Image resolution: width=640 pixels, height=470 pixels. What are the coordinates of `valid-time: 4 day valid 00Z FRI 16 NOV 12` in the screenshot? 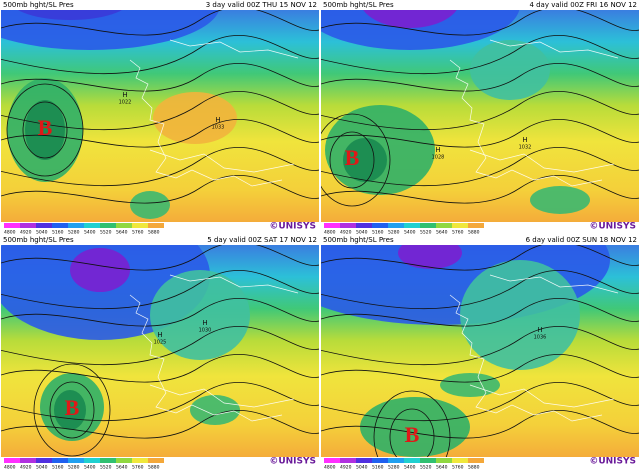 It's located at (583, 5).